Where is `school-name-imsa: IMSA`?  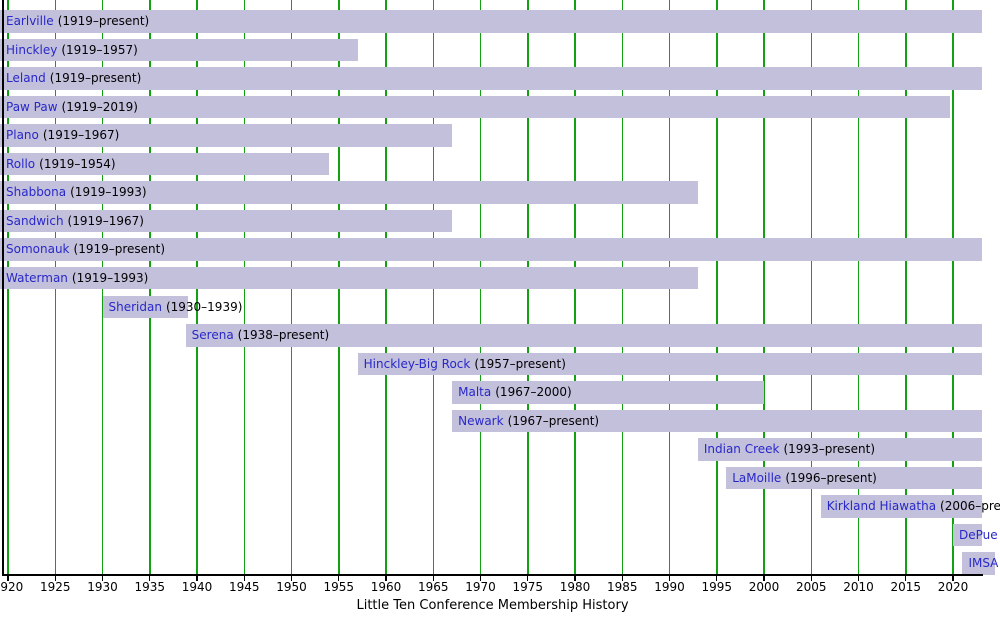 school-name-imsa: IMSA is located at coordinates (983, 563).